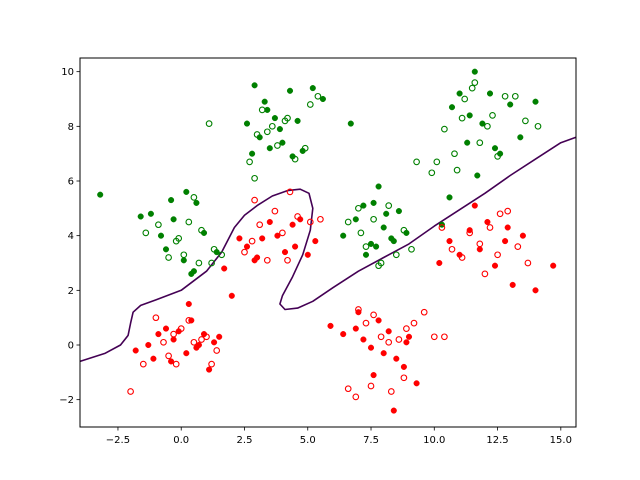  I want to click on x-tick-label: 0.0, so click(181, 440).